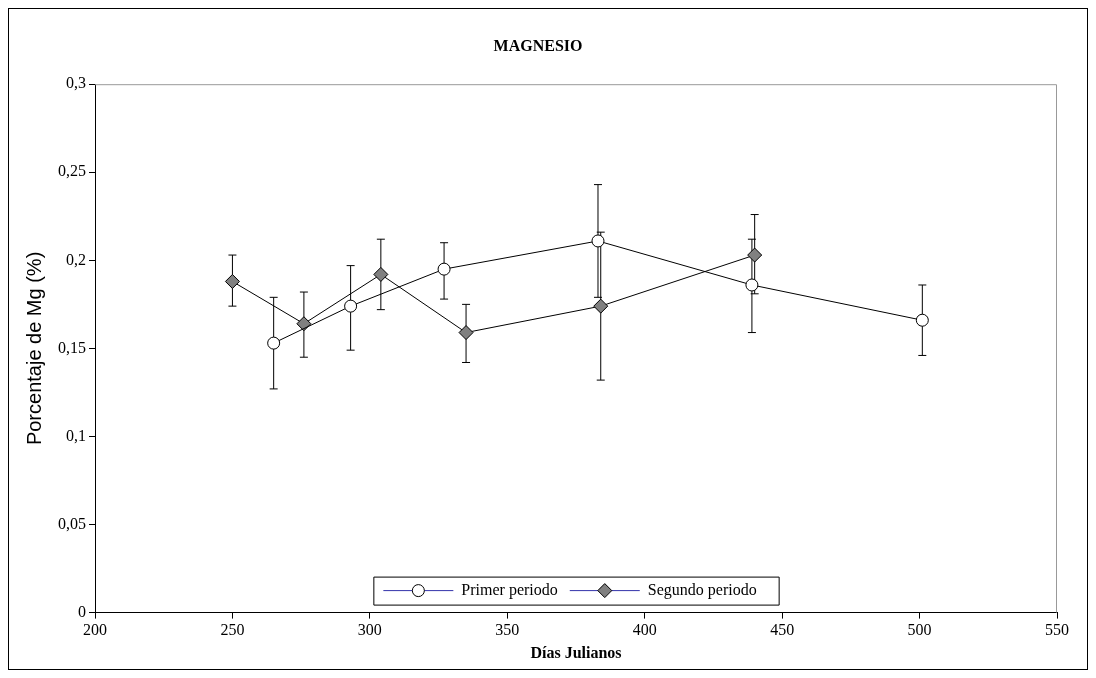 This screenshot has height=678, width=1096. Describe the element at coordinates (72, 523) in the screenshot. I see `y-tick-label: 0,05` at that location.